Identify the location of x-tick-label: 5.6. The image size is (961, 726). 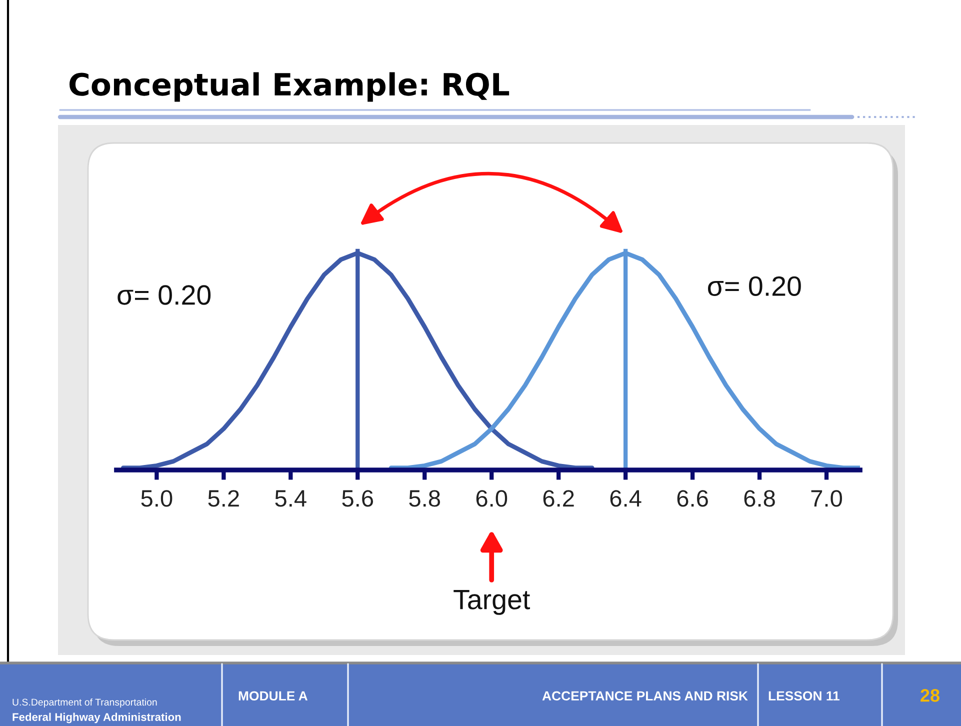
(358, 498).